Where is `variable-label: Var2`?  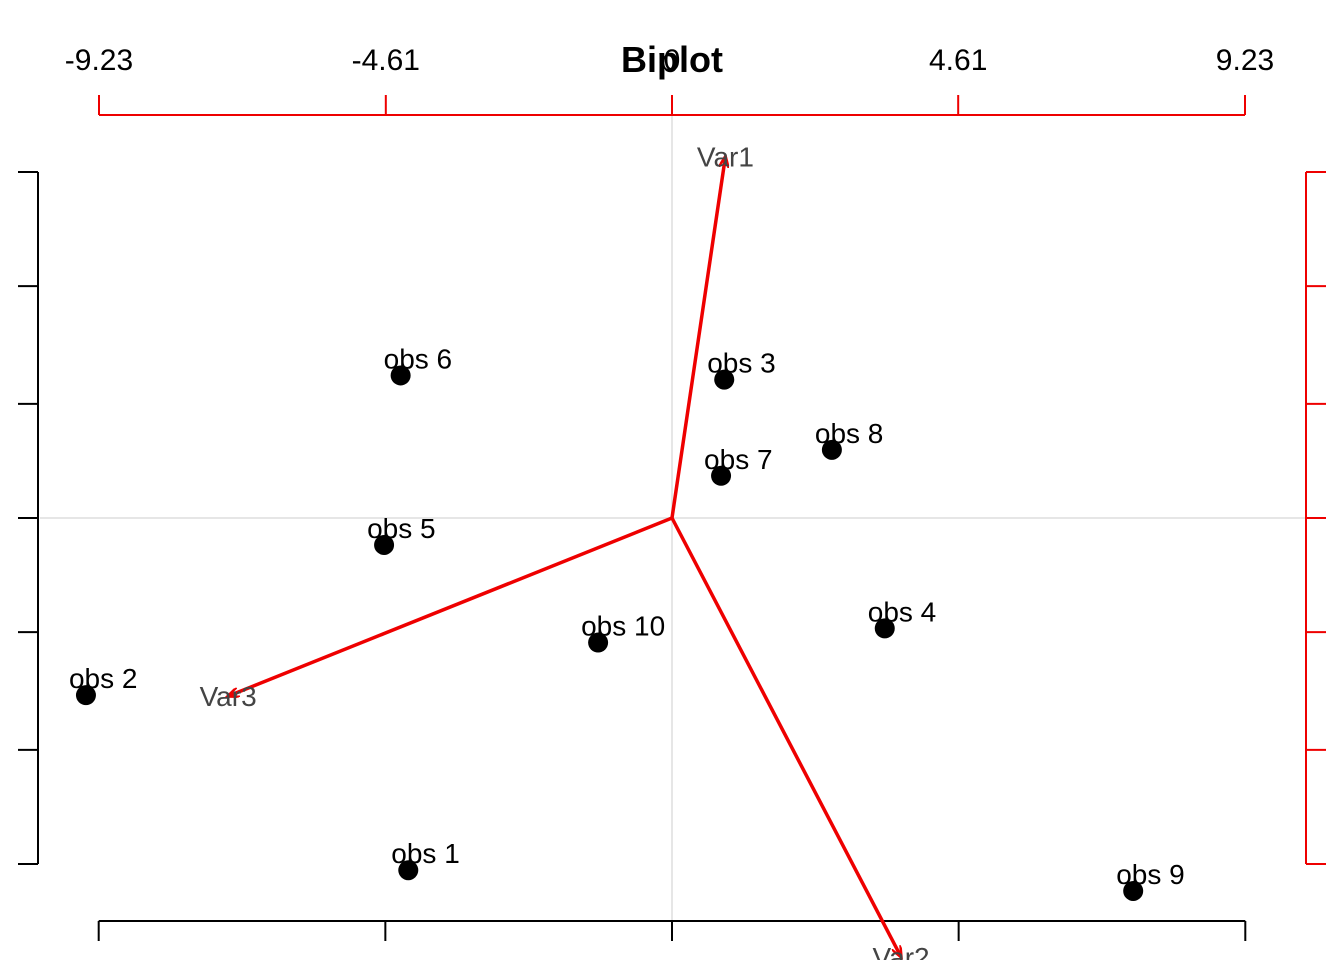
variable-label: Var2 is located at coordinates (901, 951).